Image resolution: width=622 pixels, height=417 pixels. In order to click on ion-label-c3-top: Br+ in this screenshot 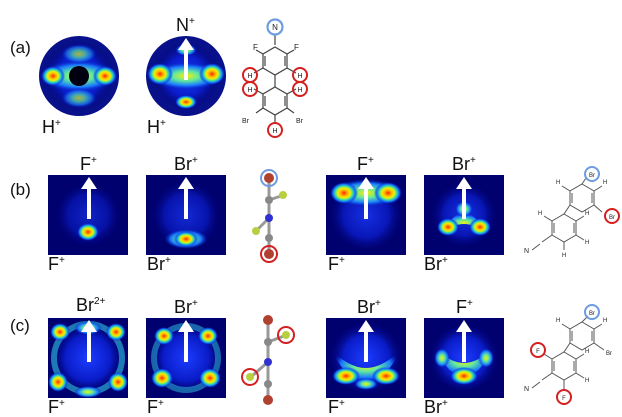, I will do `click(369, 307)`.